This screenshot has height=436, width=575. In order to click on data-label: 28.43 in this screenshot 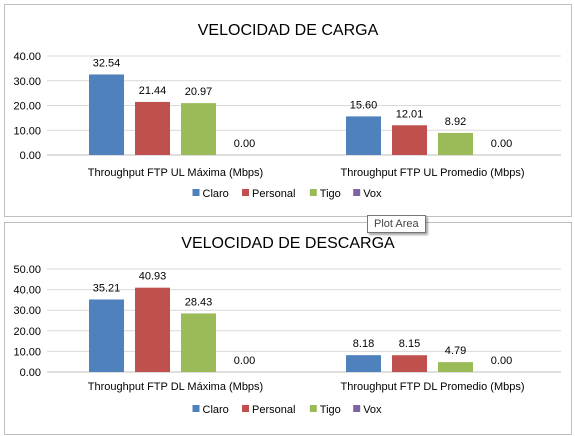, I will do `click(199, 302)`.